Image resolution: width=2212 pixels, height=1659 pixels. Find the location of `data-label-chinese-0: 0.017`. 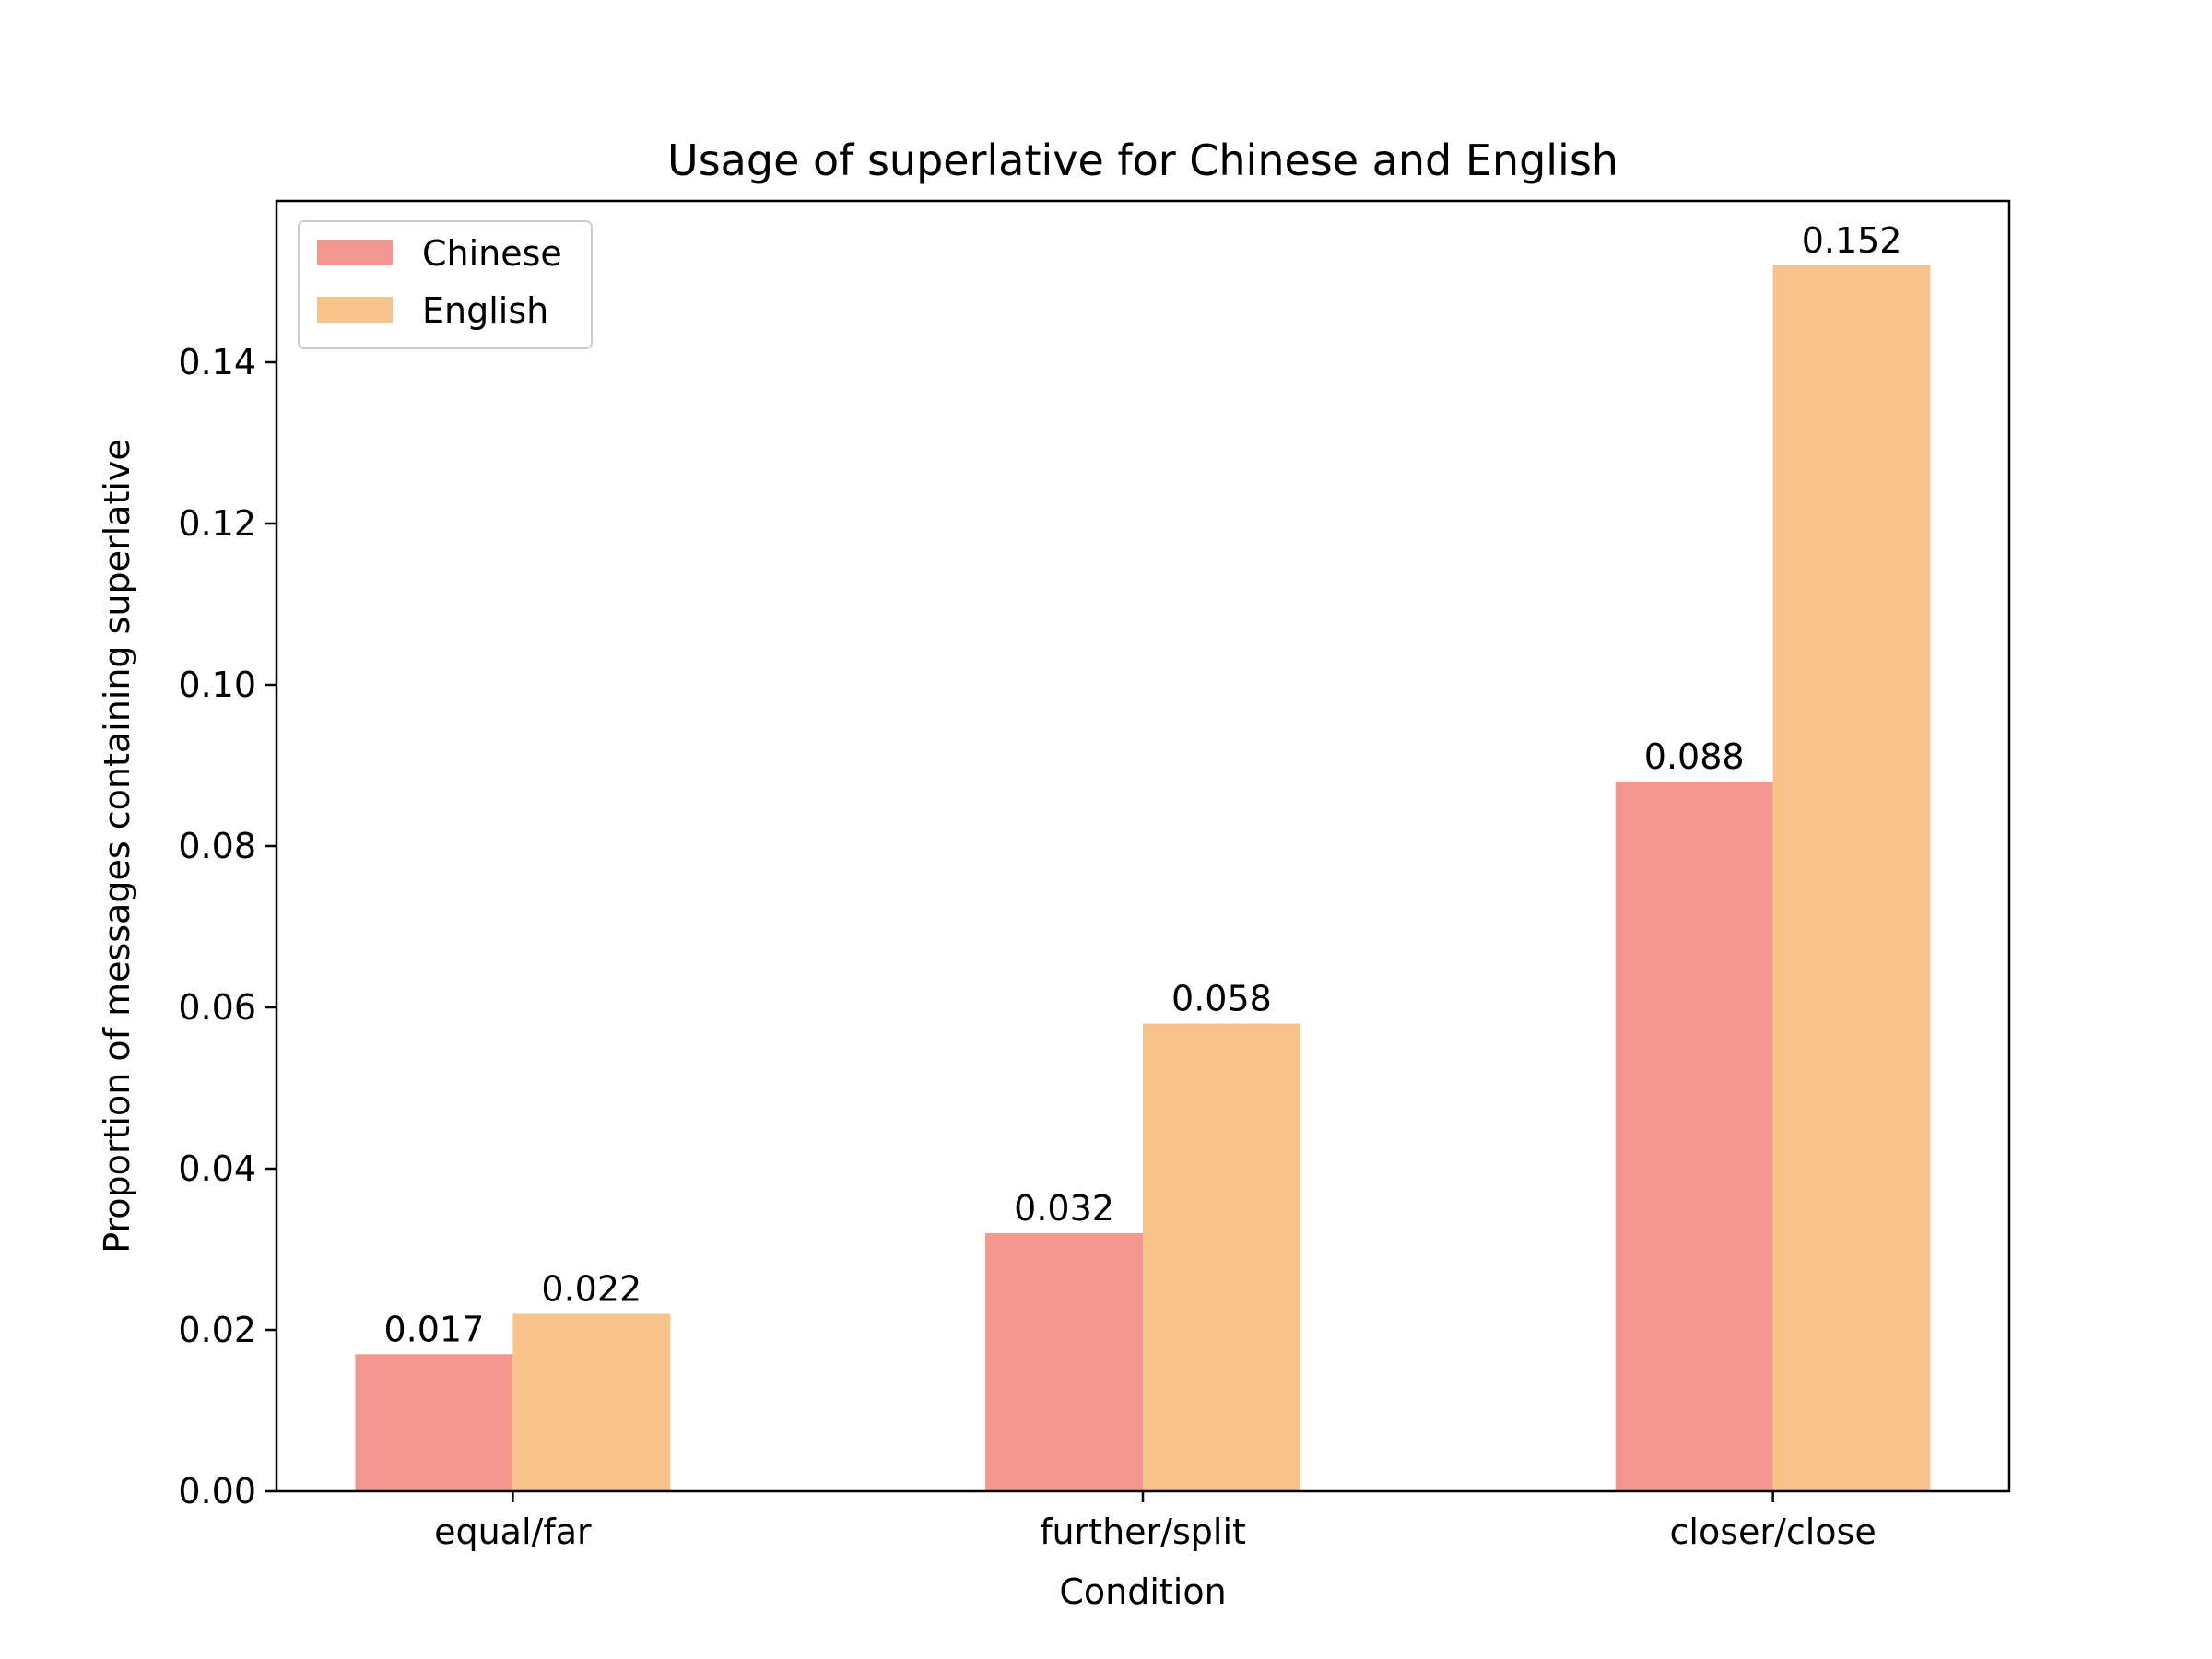

data-label-chinese-0: 0.017 is located at coordinates (434, 1329).